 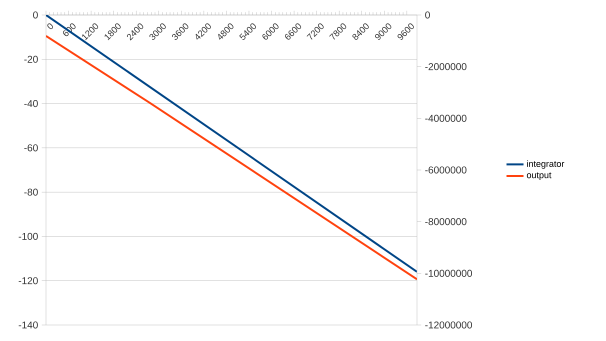 I want to click on y2-tick-label: -6000000, so click(x=445, y=170).